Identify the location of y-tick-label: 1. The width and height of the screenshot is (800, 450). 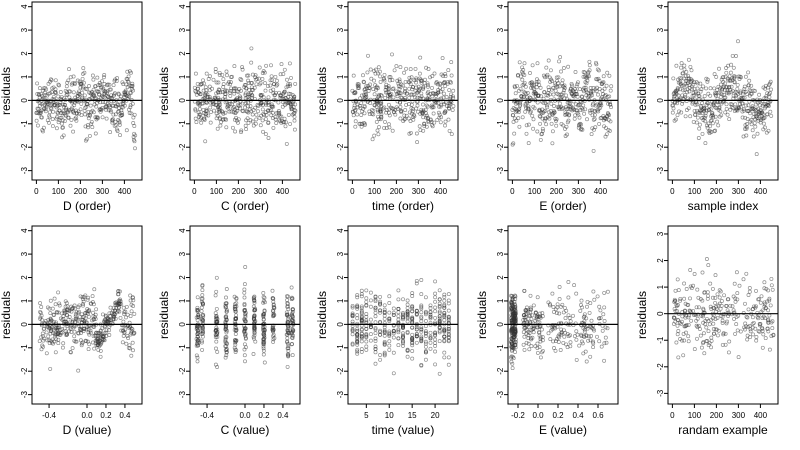
(340, 76).